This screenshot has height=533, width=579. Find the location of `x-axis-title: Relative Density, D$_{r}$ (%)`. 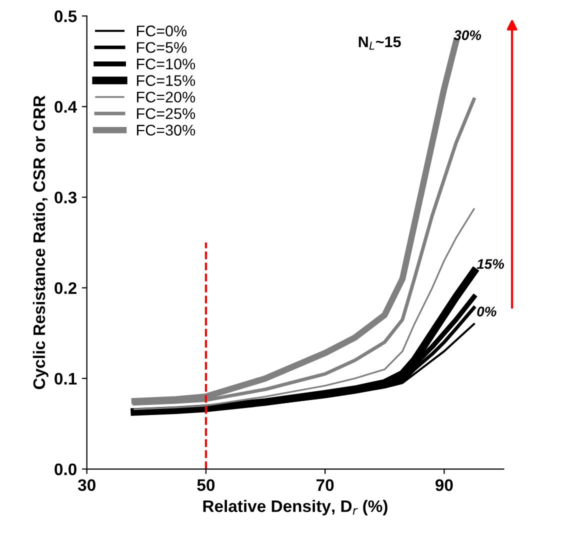

x-axis-title: Relative Density, D$_{r}$ (%) is located at coordinates (295, 508).